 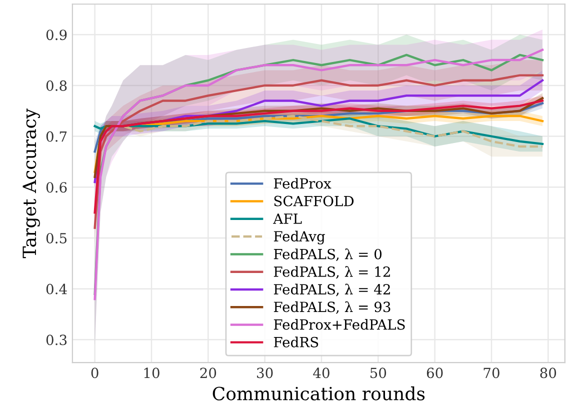 I want to click on x-tick-label: 60, so click(x=434, y=373).